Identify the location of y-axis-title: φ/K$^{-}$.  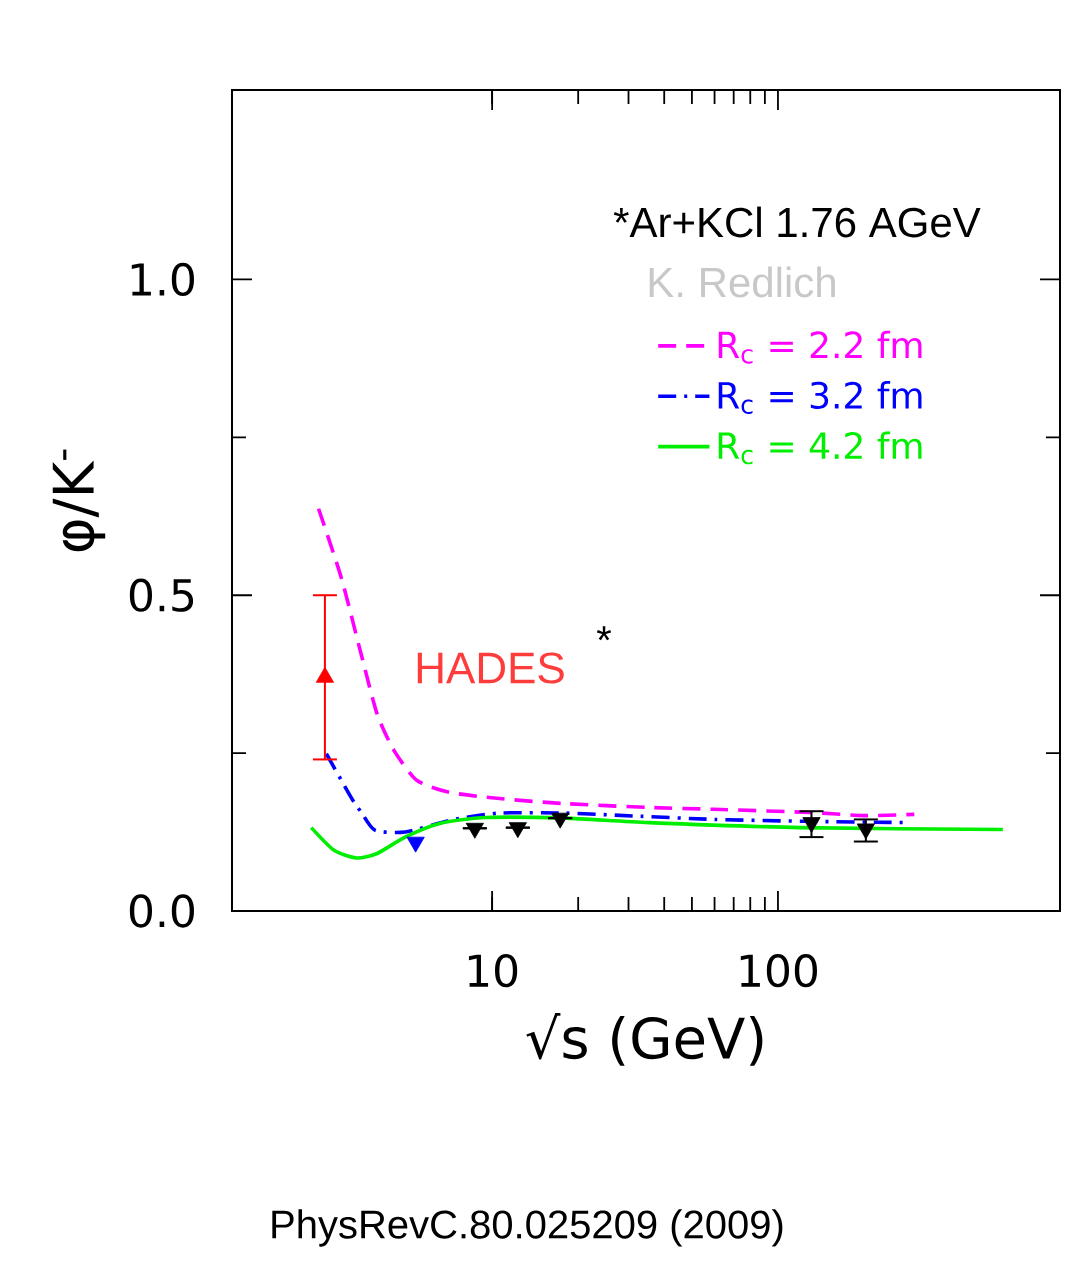
(79, 500).